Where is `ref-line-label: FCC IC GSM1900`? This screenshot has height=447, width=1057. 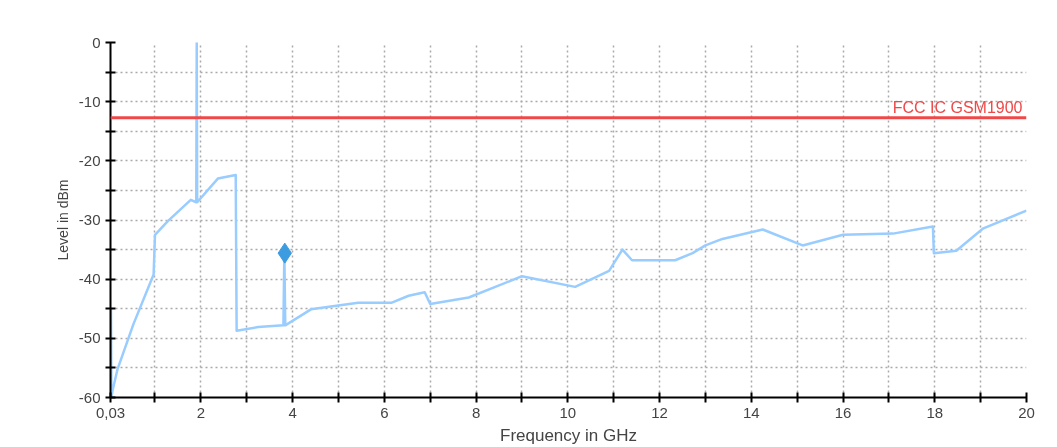 ref-line-label: FCC IC GSM1900 is located at coordinates (957, 107).